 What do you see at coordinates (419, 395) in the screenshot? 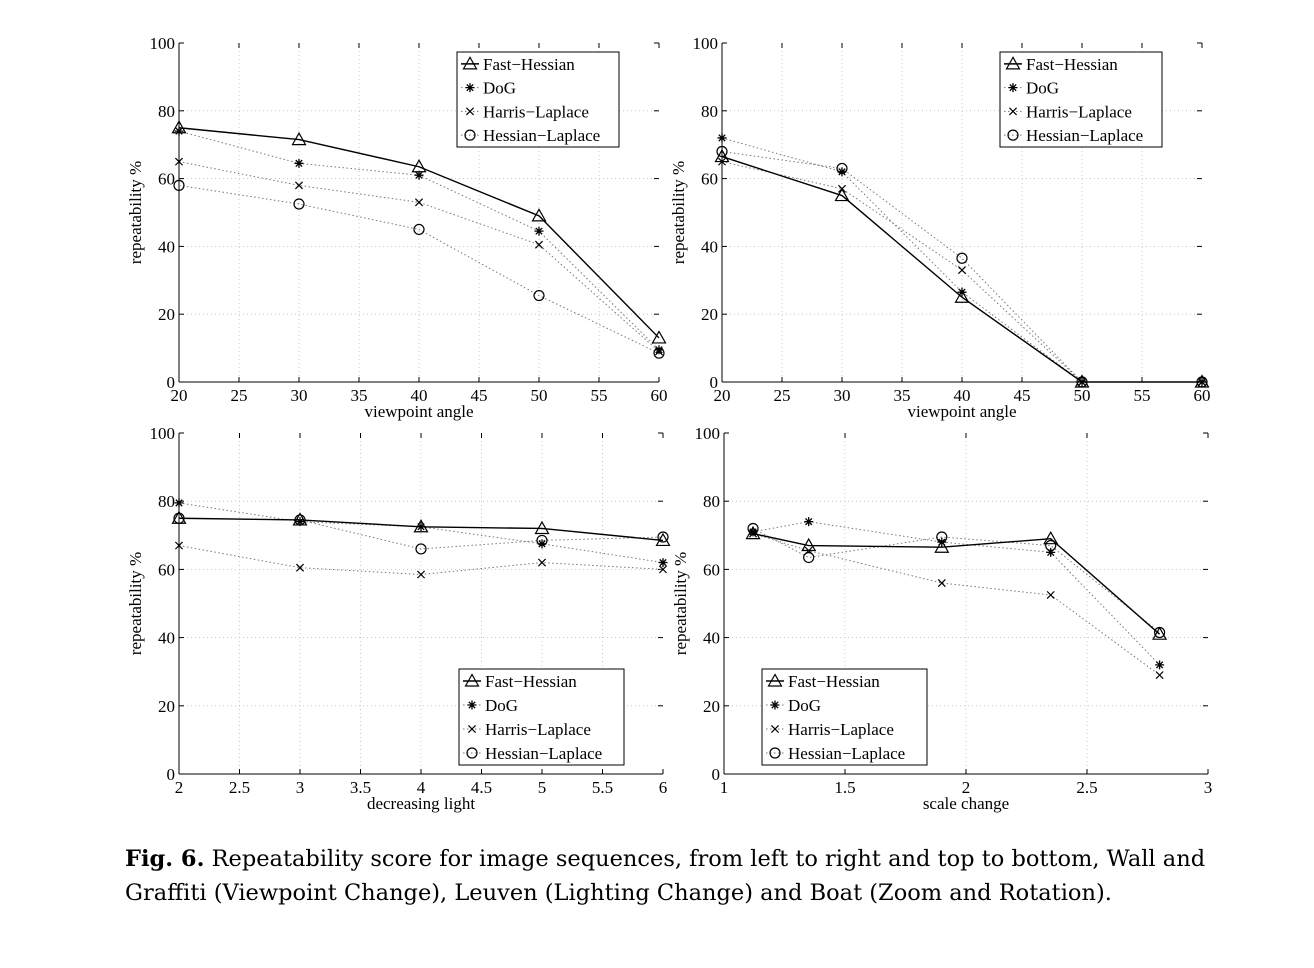
I see `x-tick-label: 40` at bounding box center [419, 395].